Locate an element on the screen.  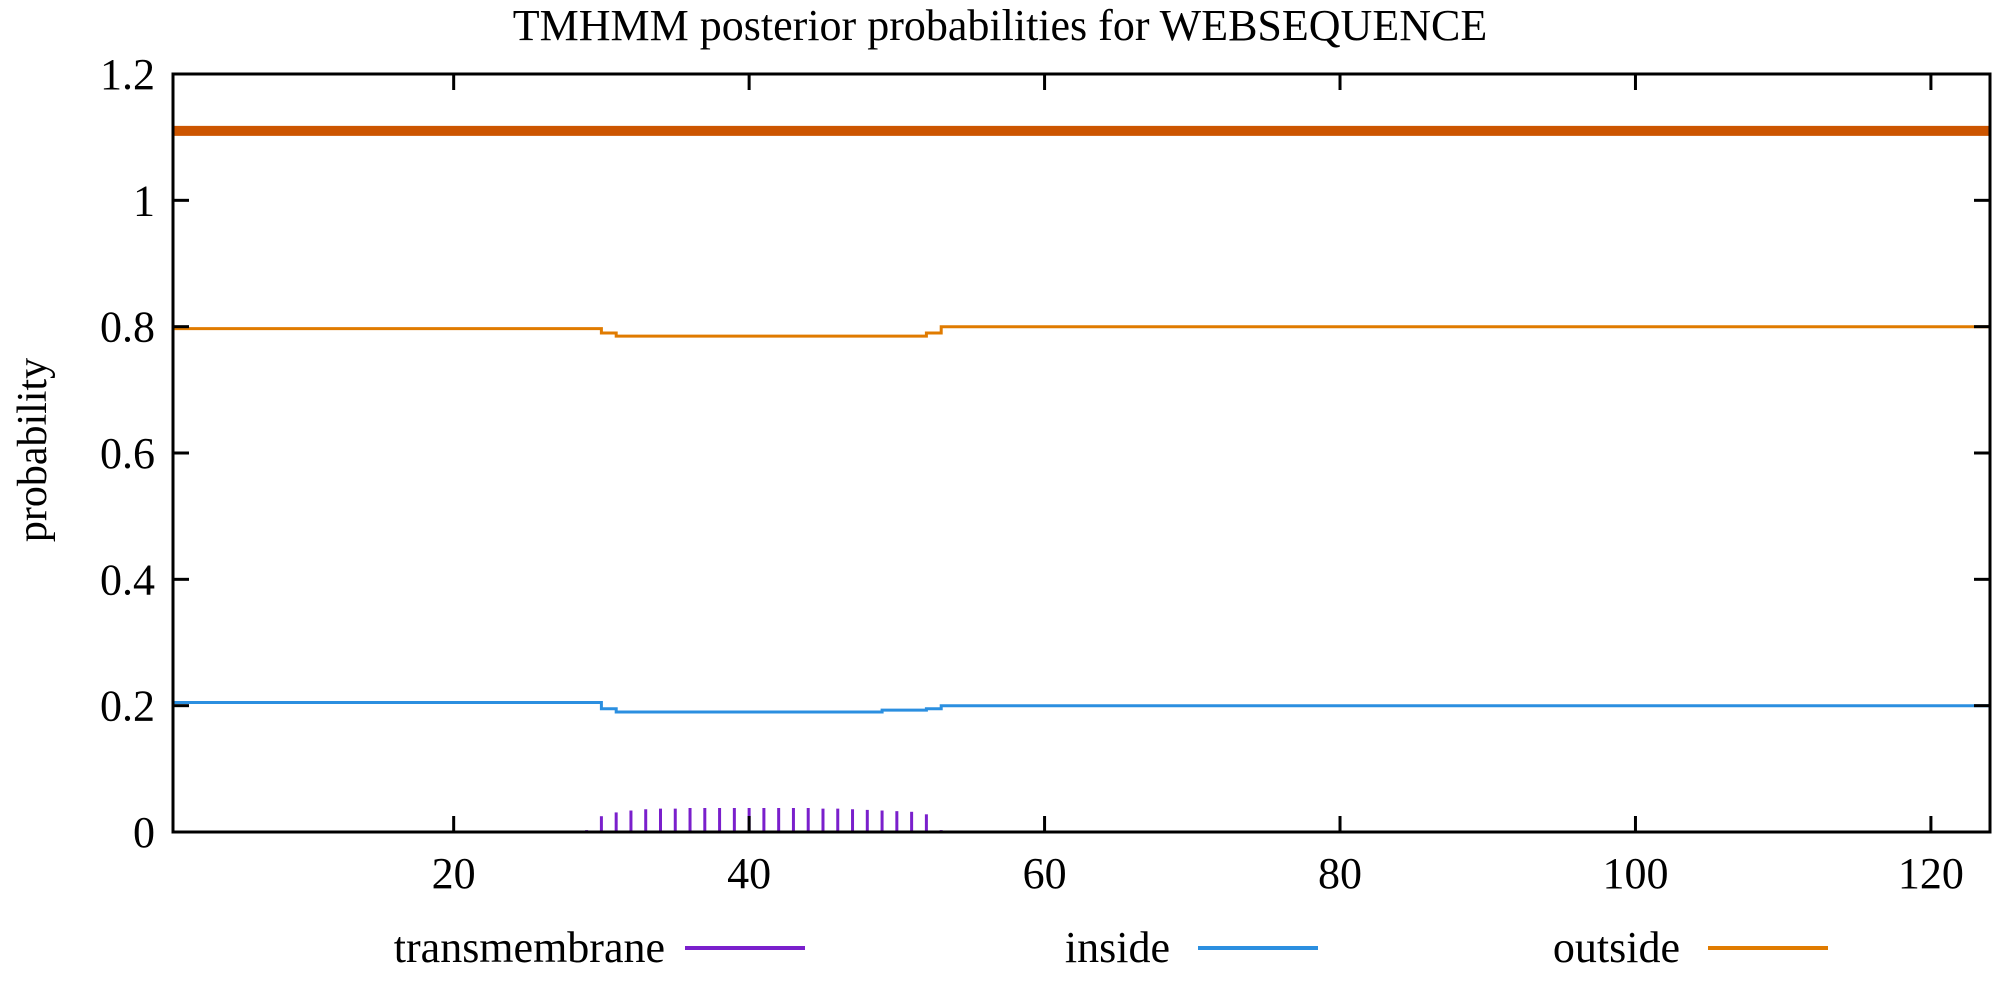
legend-item-transmembrane: transmembrane is located at coordinates (599, 947).